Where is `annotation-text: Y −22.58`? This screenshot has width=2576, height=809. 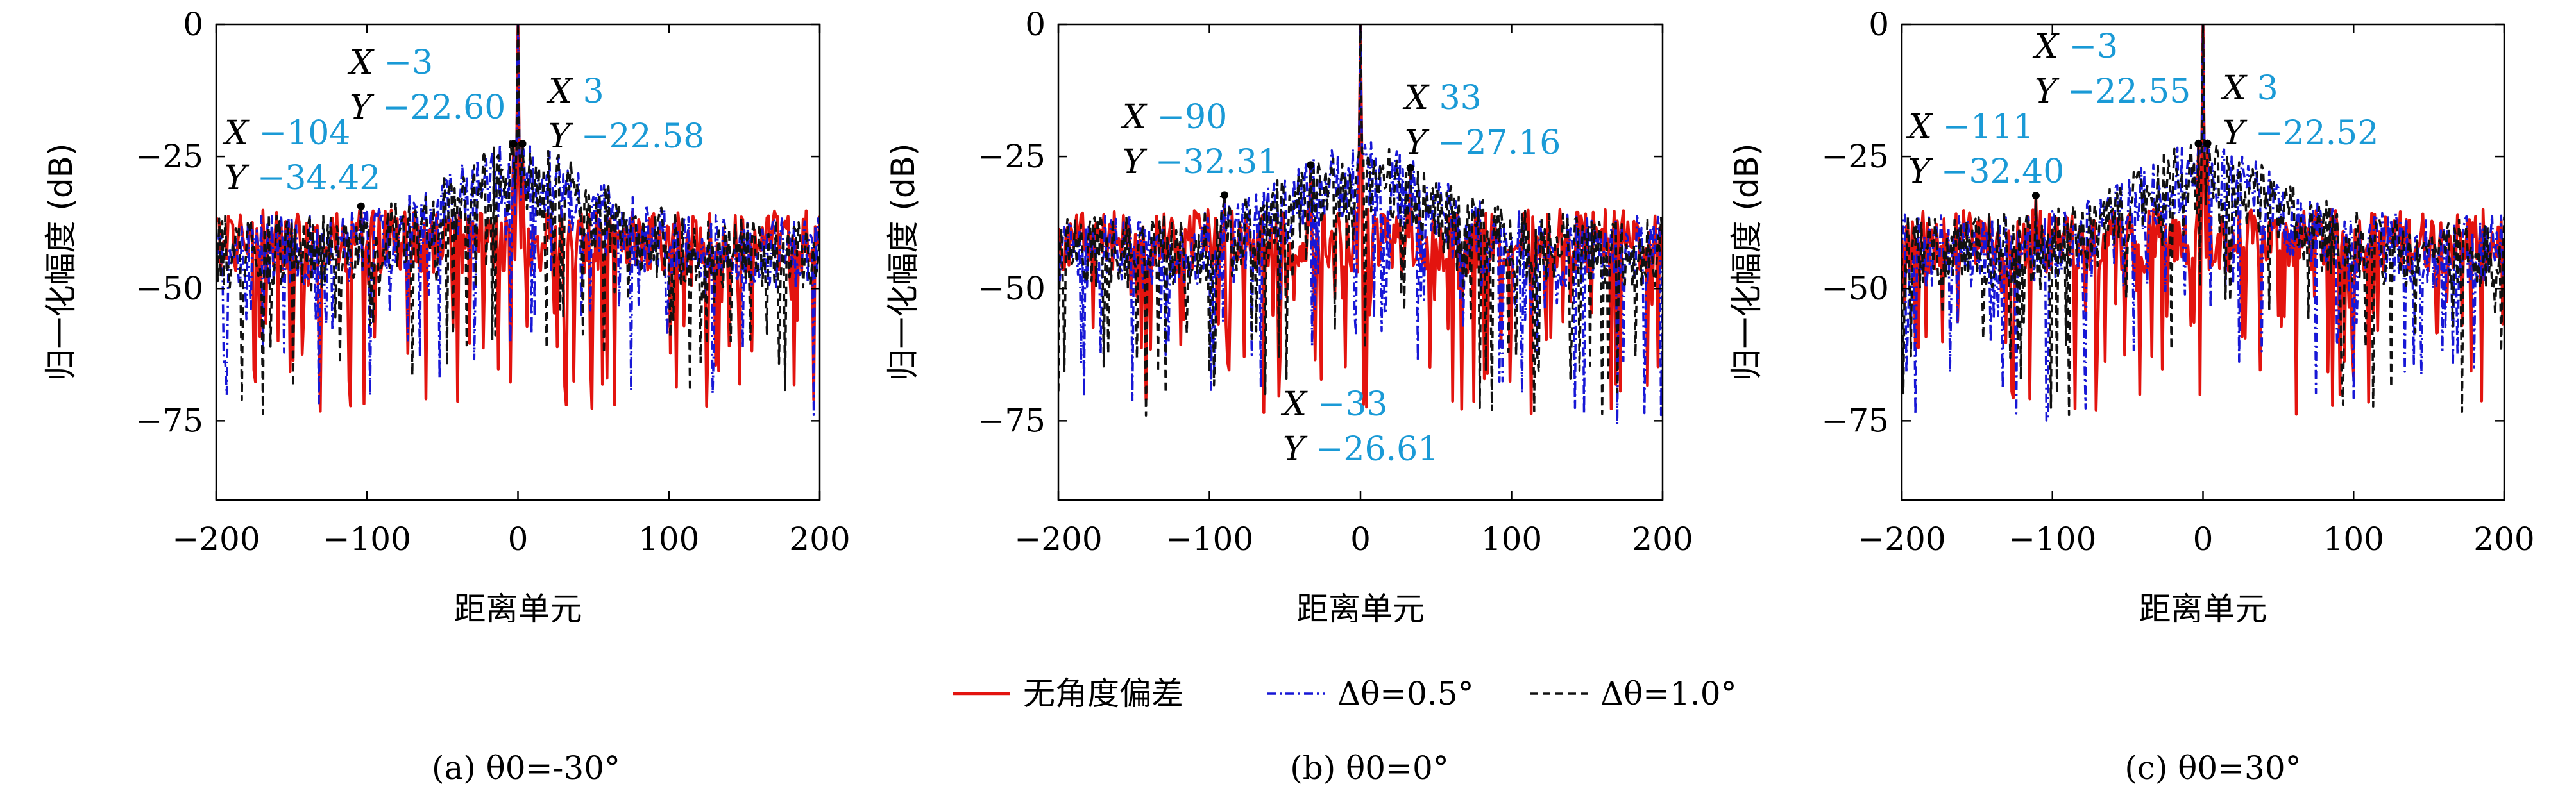
annotation-text: Y −22.58 is located at coordinates (626, 136).